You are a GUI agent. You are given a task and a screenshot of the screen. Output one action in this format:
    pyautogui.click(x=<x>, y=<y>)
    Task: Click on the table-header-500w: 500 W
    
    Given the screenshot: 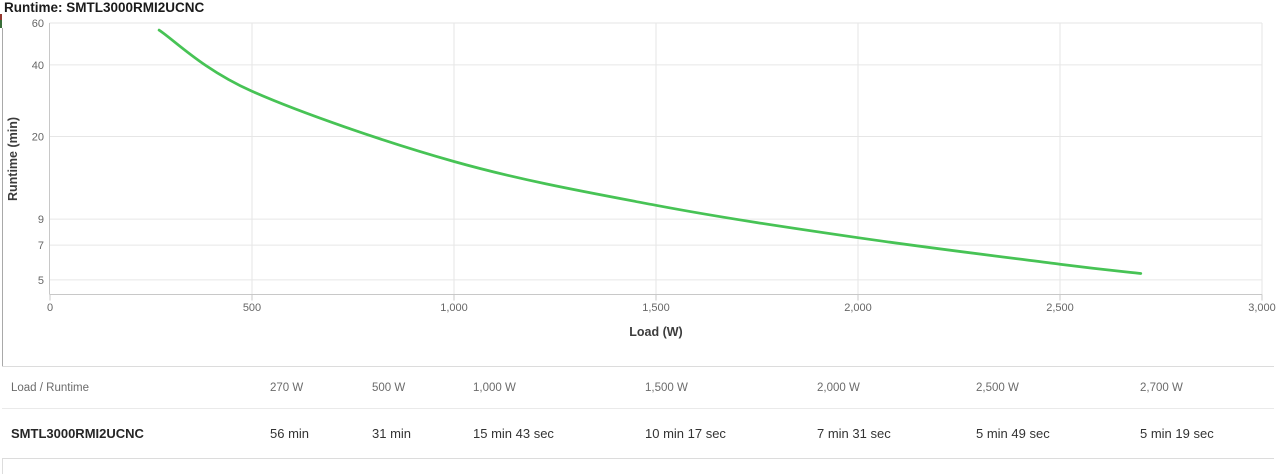 What is the action you would take?
    pyautogui.click(x=389, y=387)
    